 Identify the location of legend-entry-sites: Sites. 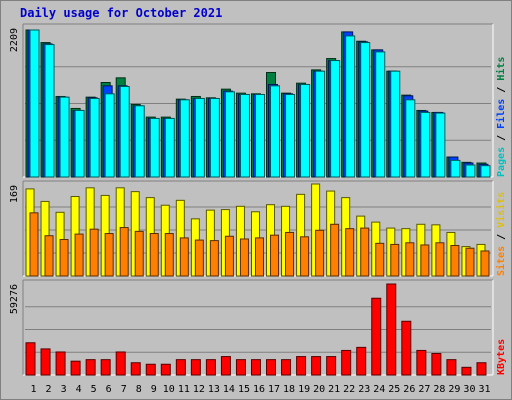
(501, 261).